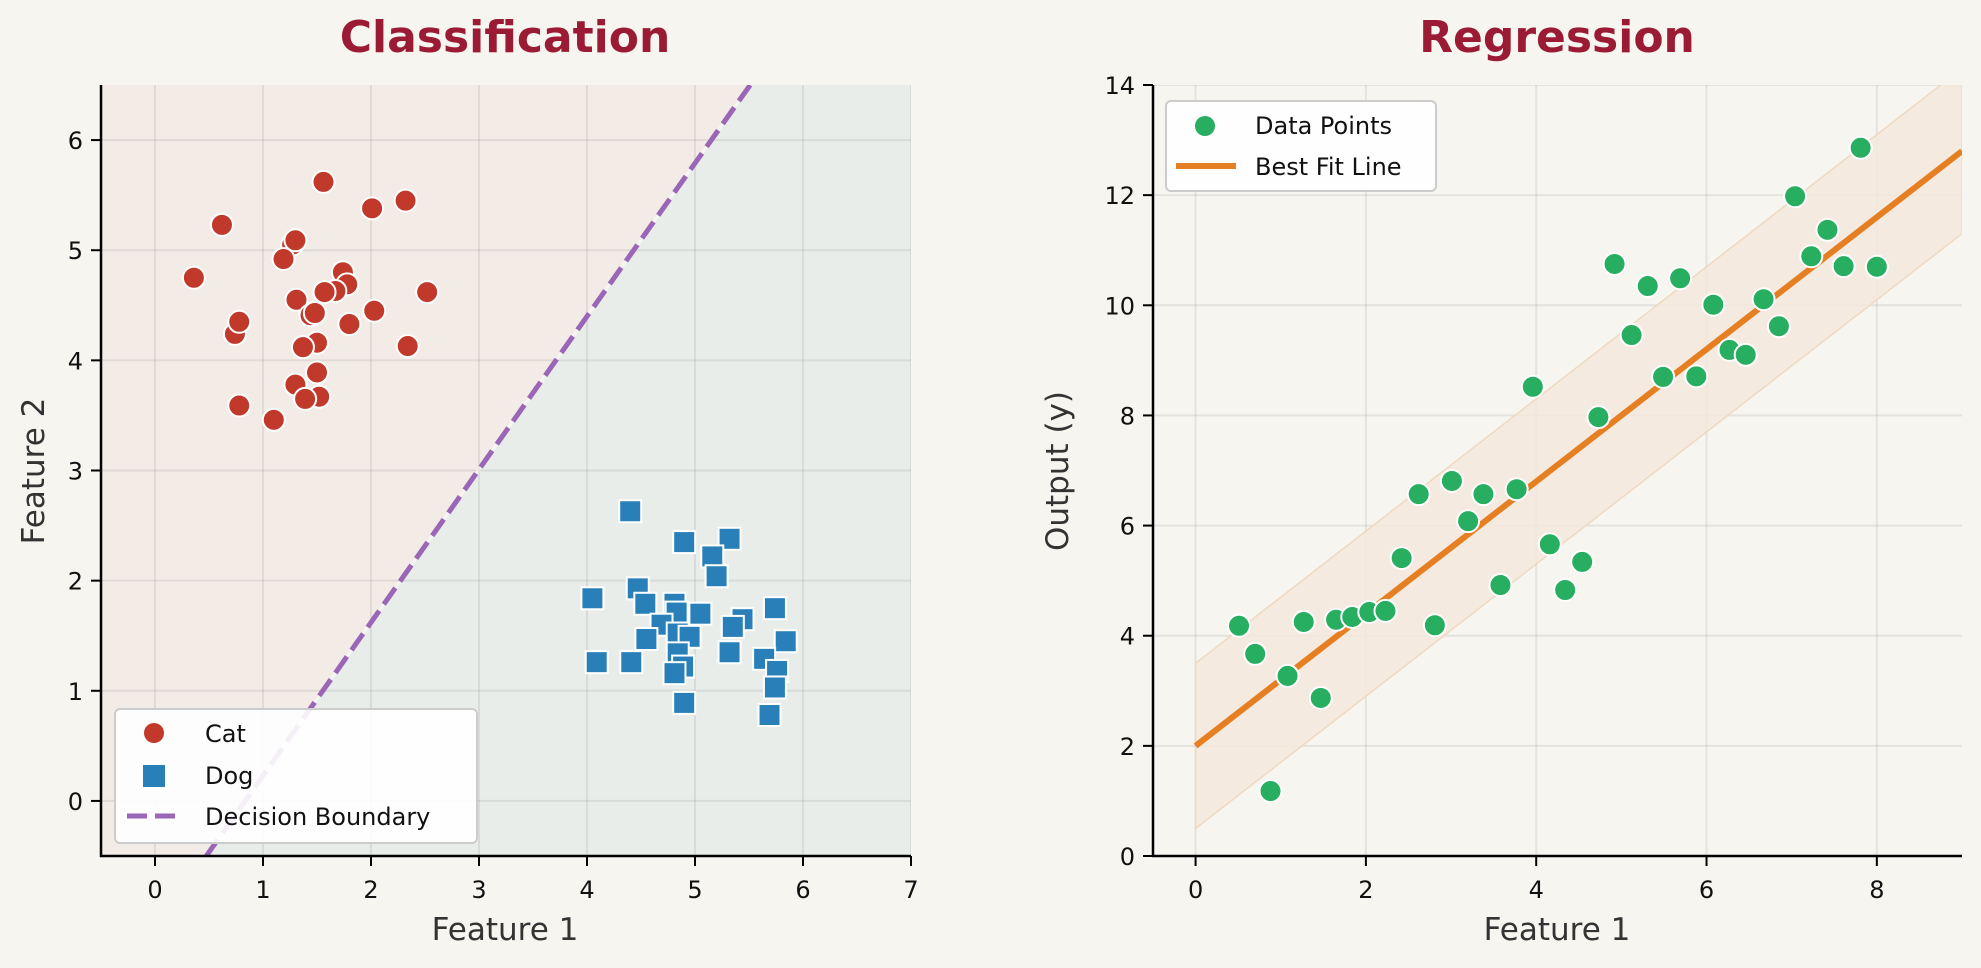 This screenshot has height=968, width=1981. I want to click on y-axis-label: Output (y), so click(1058, 471).